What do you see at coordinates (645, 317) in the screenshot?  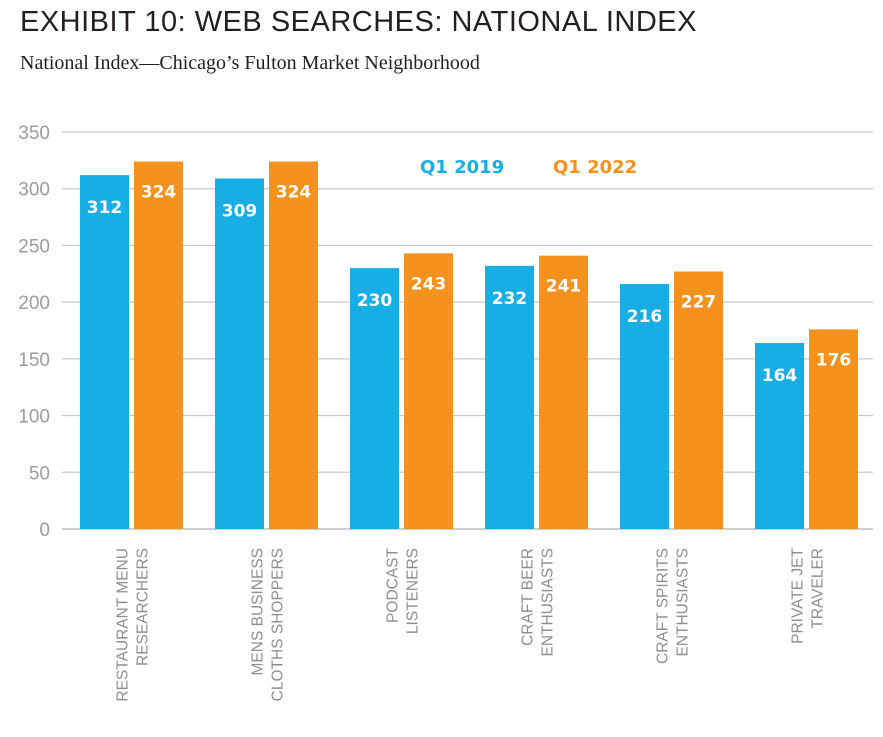 I see `data-label-q1-2019-4: 216` at bounding box center [645, 317].